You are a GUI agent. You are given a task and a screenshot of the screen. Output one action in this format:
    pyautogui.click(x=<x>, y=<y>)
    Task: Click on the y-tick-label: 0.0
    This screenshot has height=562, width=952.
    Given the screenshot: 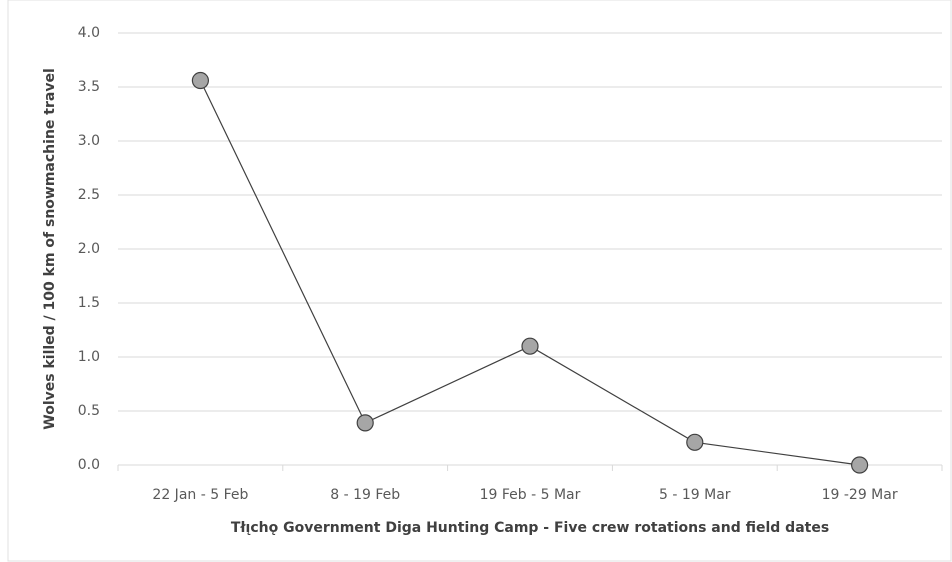 What is the action you would take?
    pyautogui.click(x=89, y=465)
    